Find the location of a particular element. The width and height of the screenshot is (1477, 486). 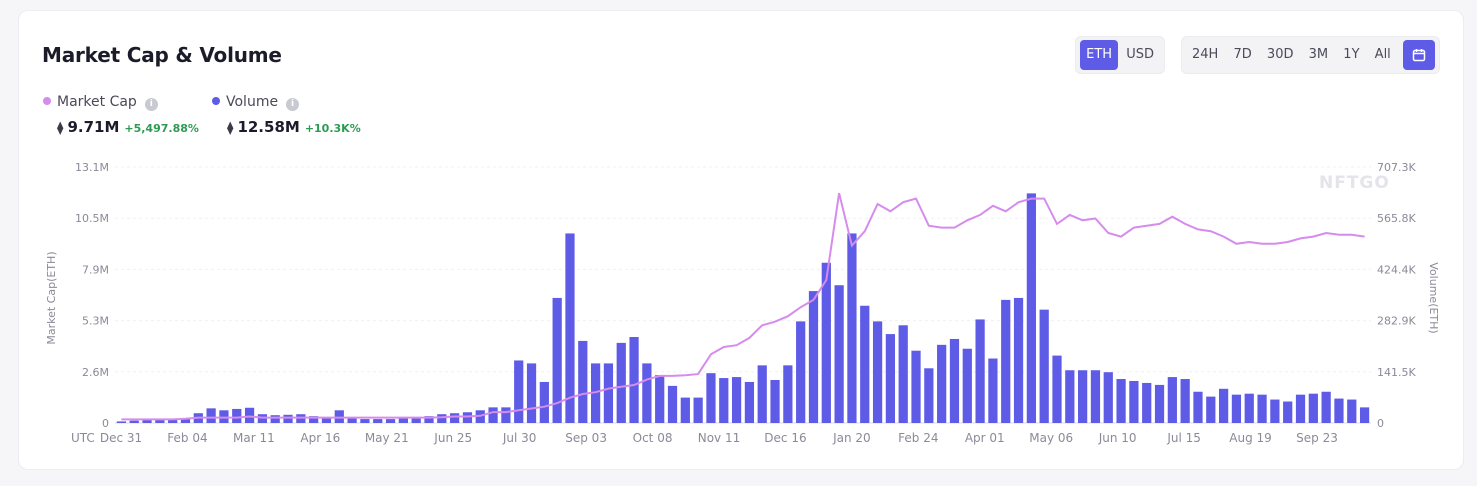

currency-usd-button: USD is located at coordinates (1140, 54).